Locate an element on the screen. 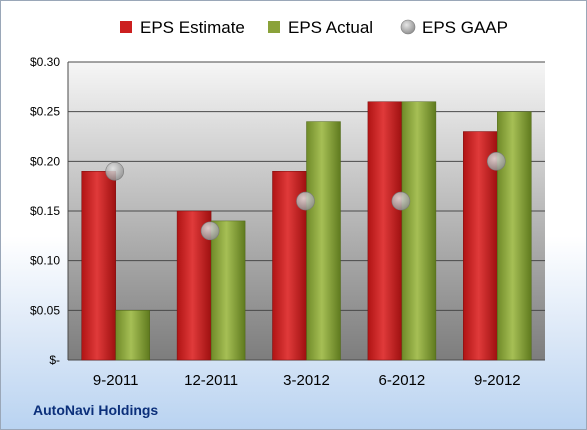  x-category-label: 6-2012 is located at coordinates (402, 380).